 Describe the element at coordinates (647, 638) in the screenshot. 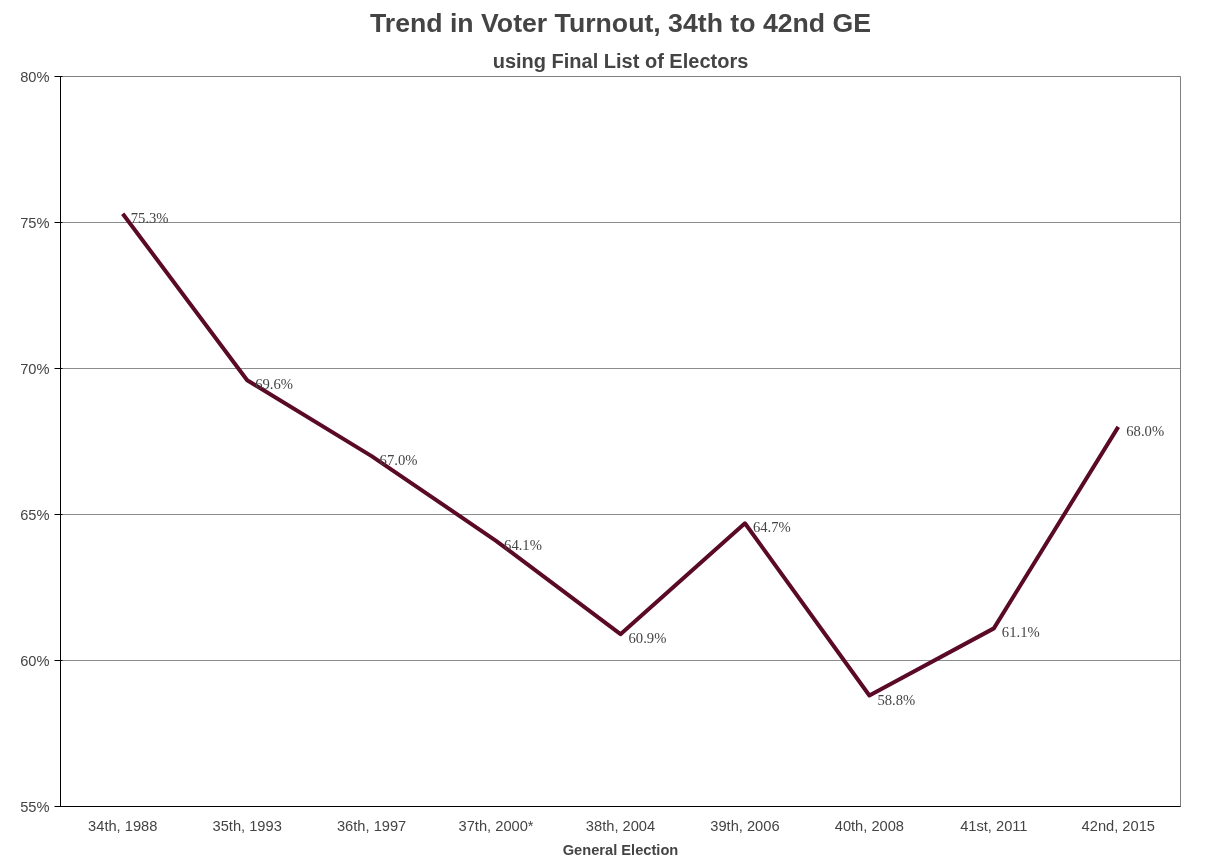

I see `data-label: 60.9%` at that location.